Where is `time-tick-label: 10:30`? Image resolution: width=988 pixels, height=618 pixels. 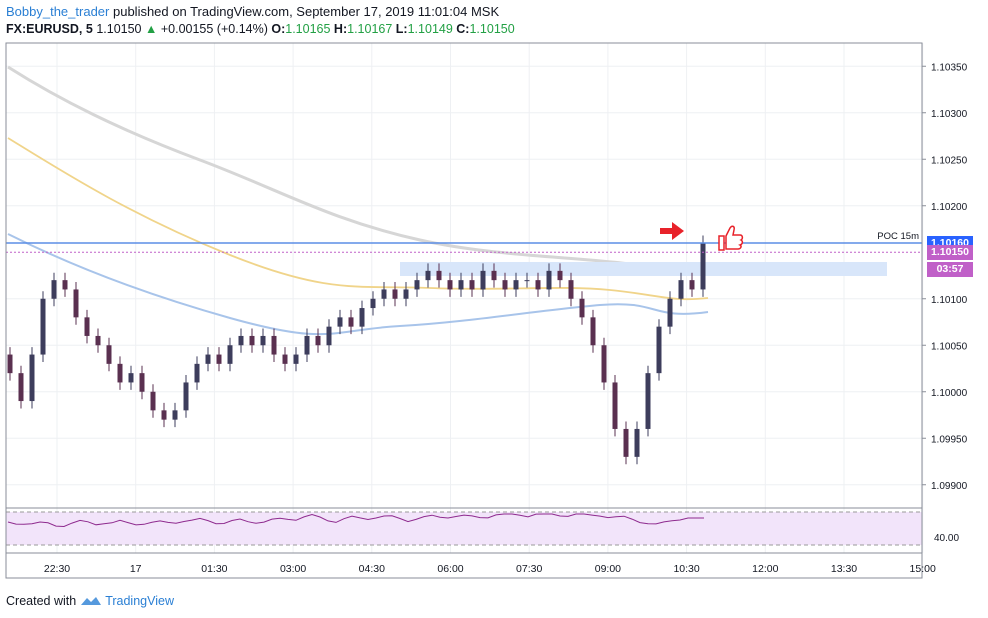
time-tick-label: 10:30 is located at coordinates (686, 569).